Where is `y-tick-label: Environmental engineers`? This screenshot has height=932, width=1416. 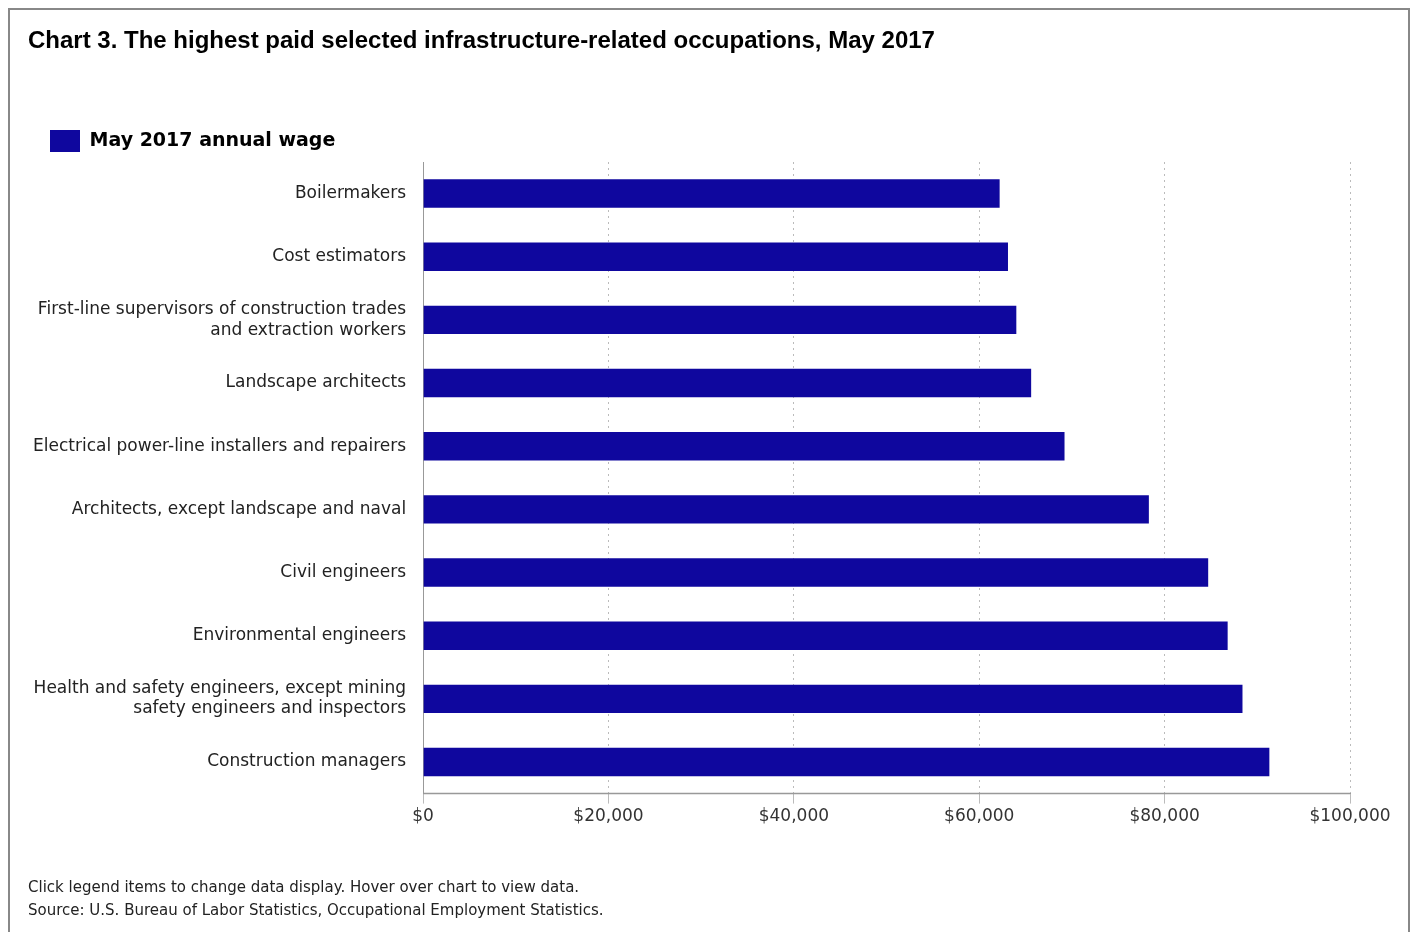
y-tick-label: Environmental engineers is located at coordinates (299, 634).